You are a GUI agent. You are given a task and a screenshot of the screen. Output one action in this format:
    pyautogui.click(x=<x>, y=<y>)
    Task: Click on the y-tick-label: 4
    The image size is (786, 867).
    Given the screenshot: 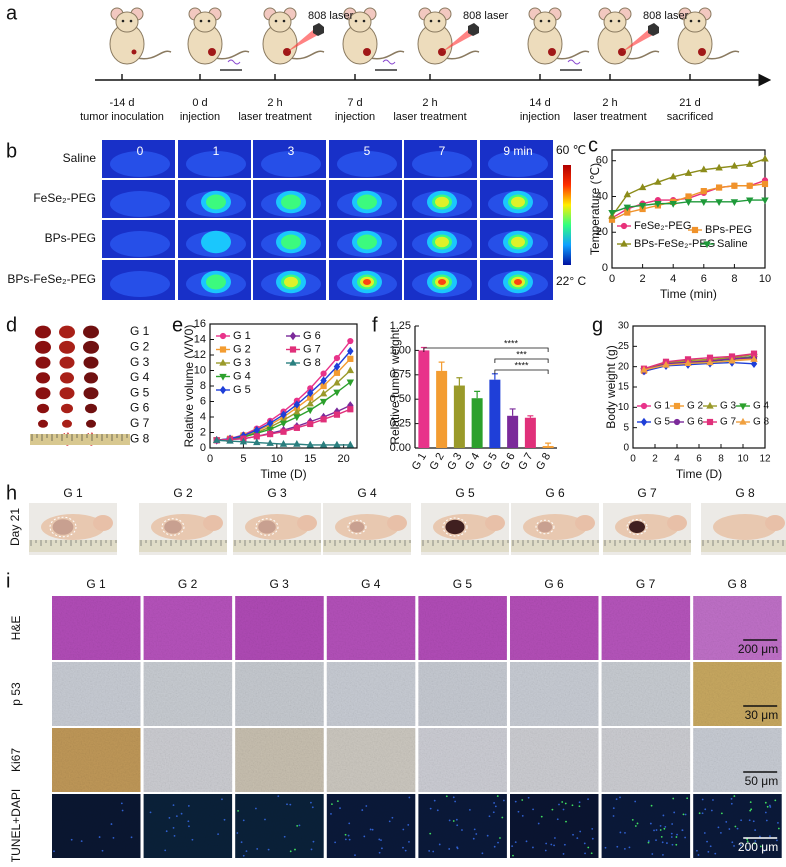 What is the action you would take?
    pyautogui.click(x=203, y=417)
    